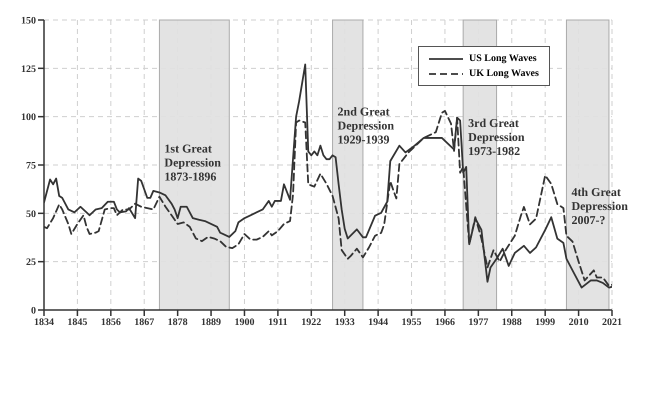 The width and height of the screenshot is (650, 398). I want to click on x-tick-label: 1911, so click(278, 322).